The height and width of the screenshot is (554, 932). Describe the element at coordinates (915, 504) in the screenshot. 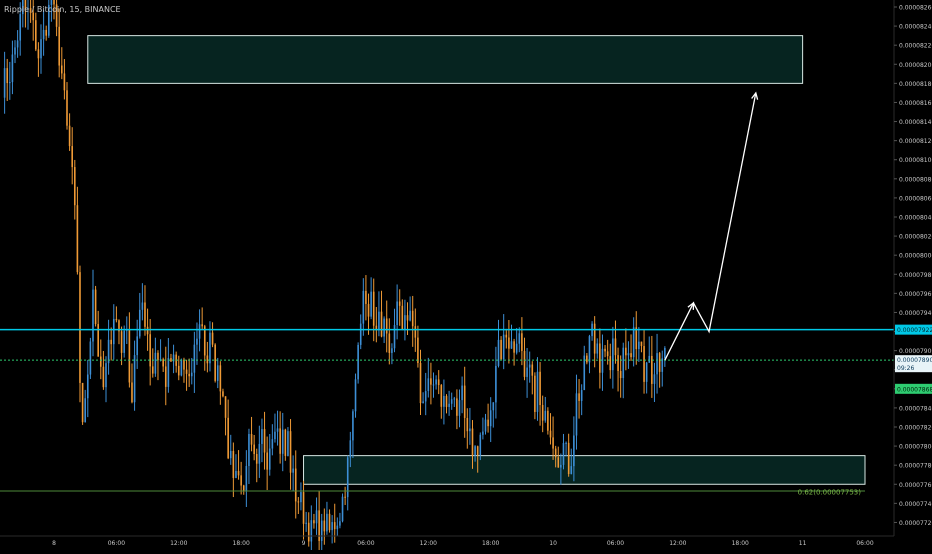

I see `y-tick-label: 0.00007740` at that location.